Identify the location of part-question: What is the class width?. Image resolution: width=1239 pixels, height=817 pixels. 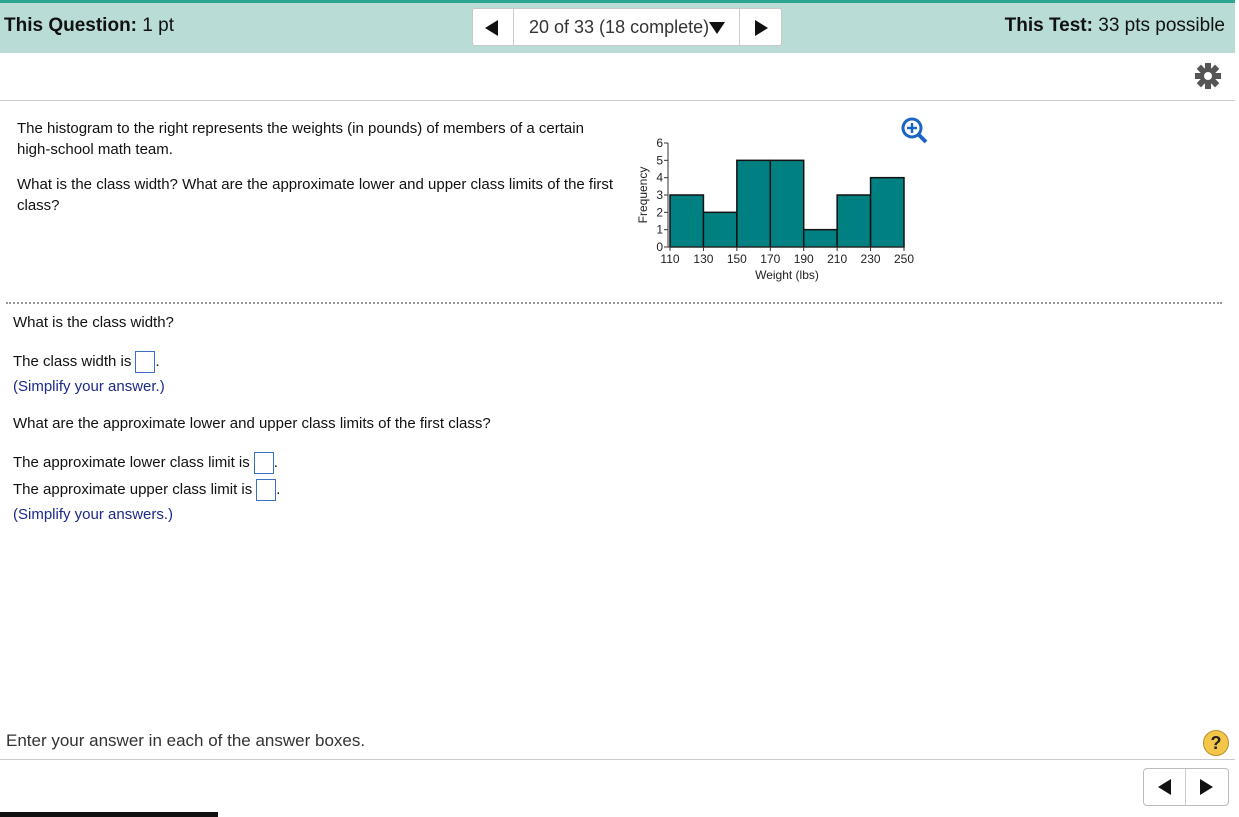
(93, 322).